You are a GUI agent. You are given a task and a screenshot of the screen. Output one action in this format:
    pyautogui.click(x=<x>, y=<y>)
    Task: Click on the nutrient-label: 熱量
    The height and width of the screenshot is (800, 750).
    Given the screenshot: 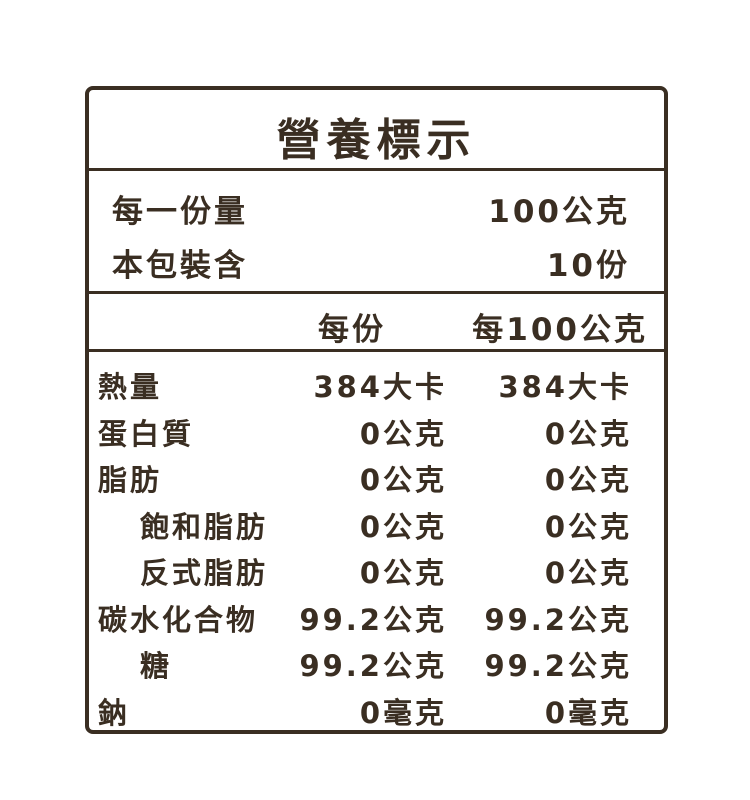 What is the action you would take?
    pyautogui.click(x=130, y=387)
    